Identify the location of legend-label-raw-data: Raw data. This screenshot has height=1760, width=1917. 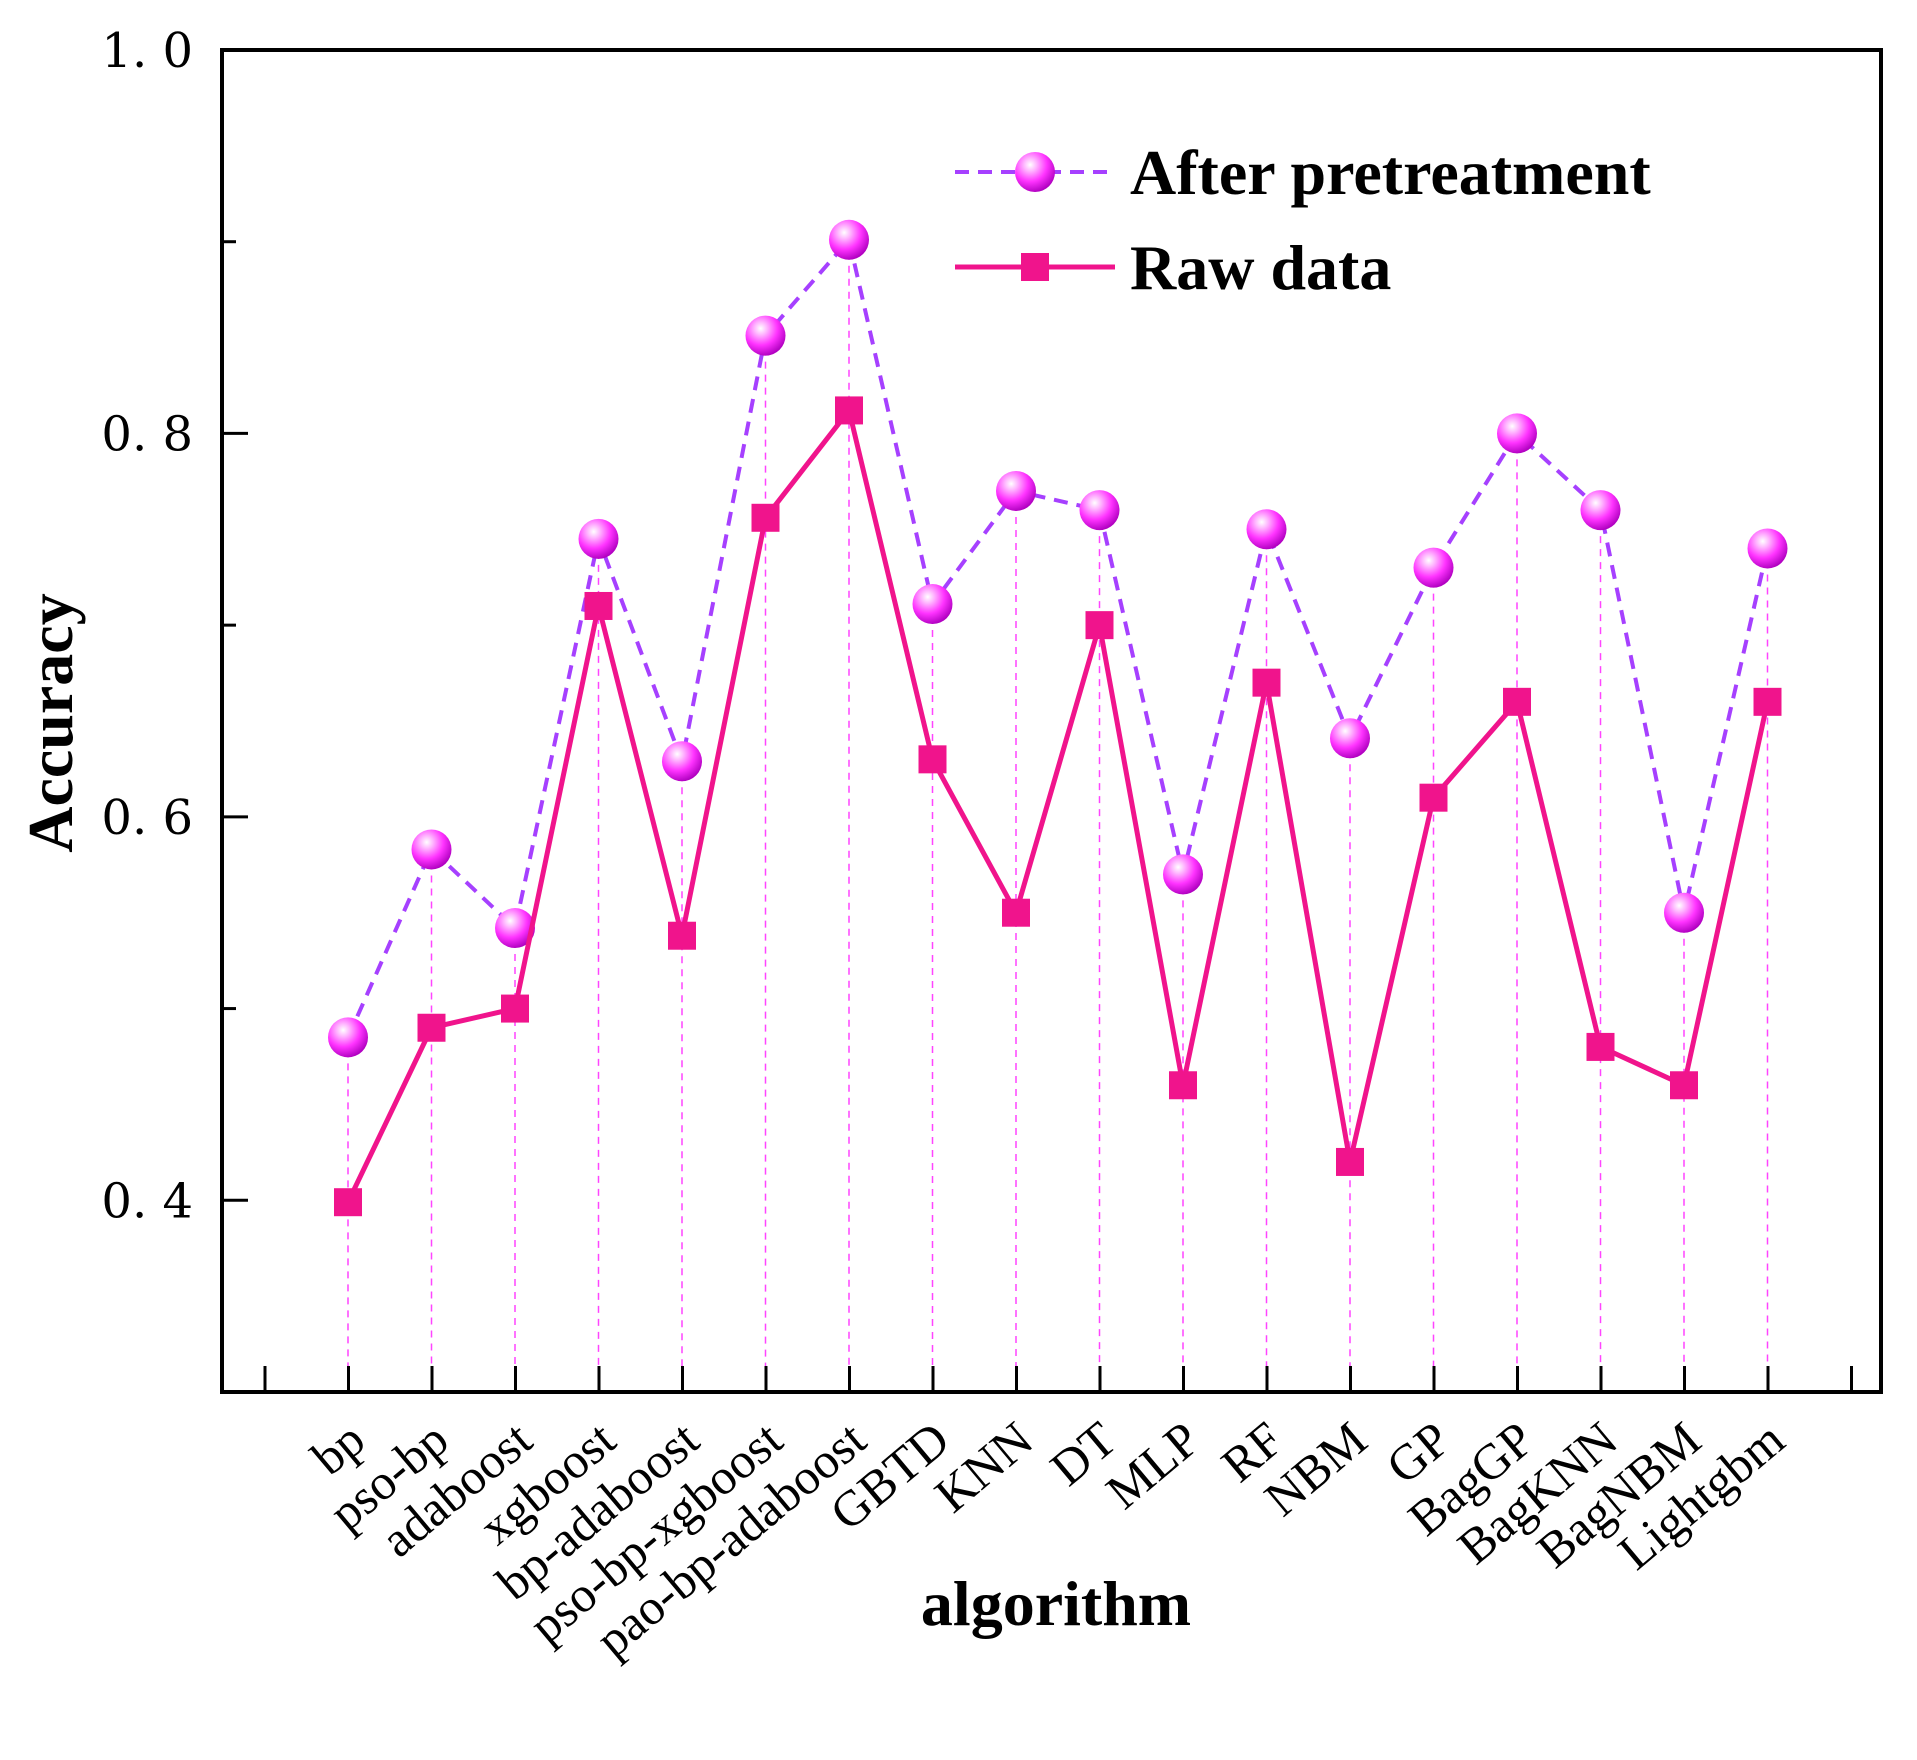
(1260, 267).